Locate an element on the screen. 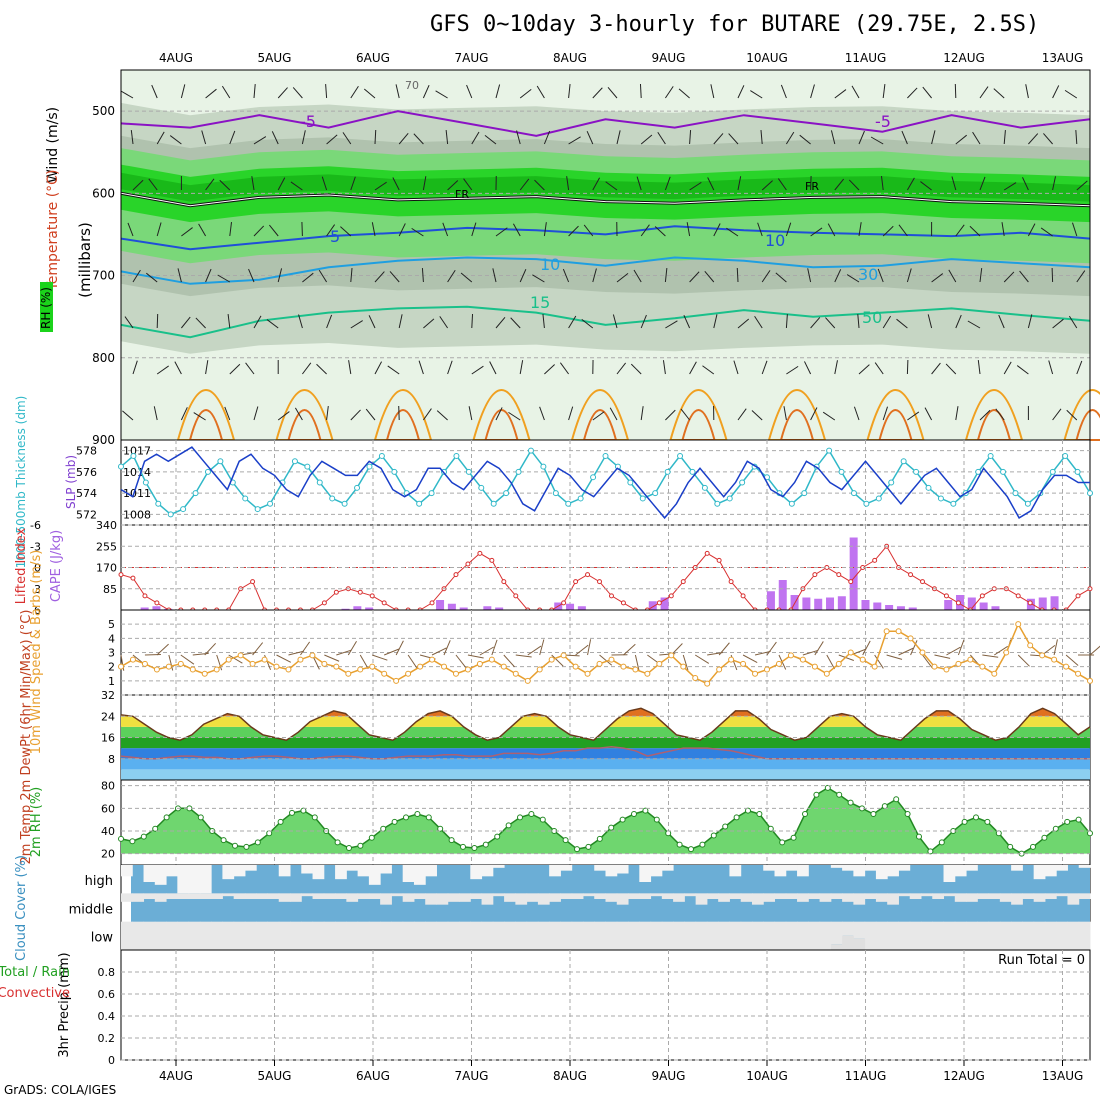  y-tick-label: 80 is located at coordinates (108, 786).